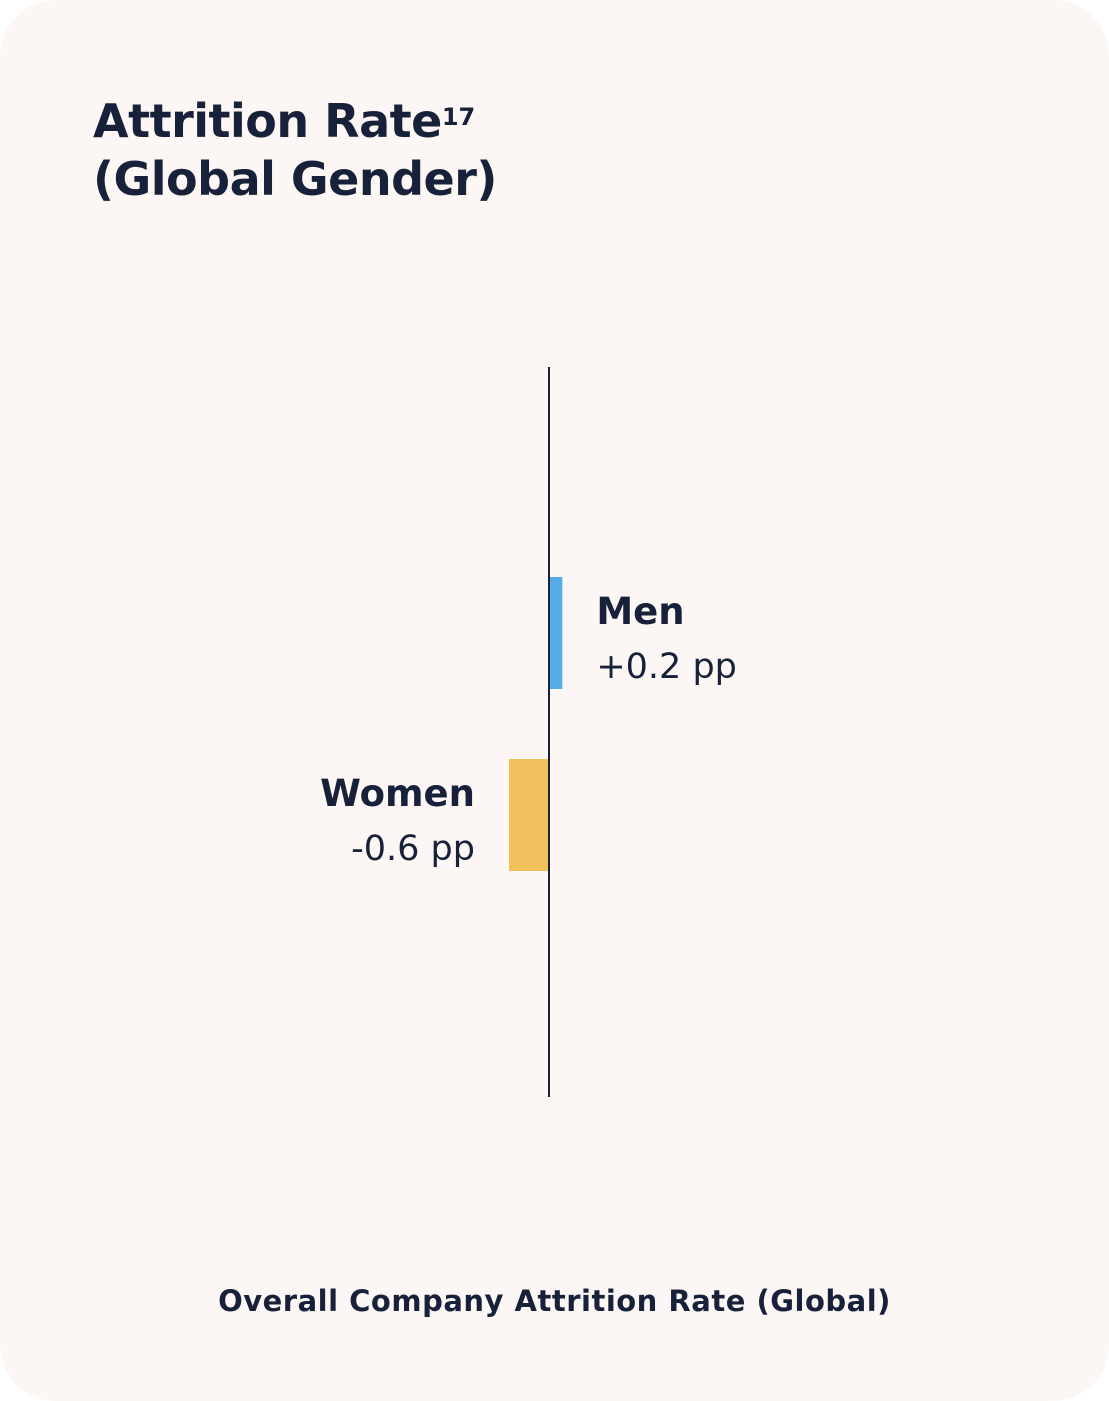 This screenshot has width=1109, height=1401. I want to click on baseline-label: Overall Company Attrition Rate (Global), so click(554, 1301).